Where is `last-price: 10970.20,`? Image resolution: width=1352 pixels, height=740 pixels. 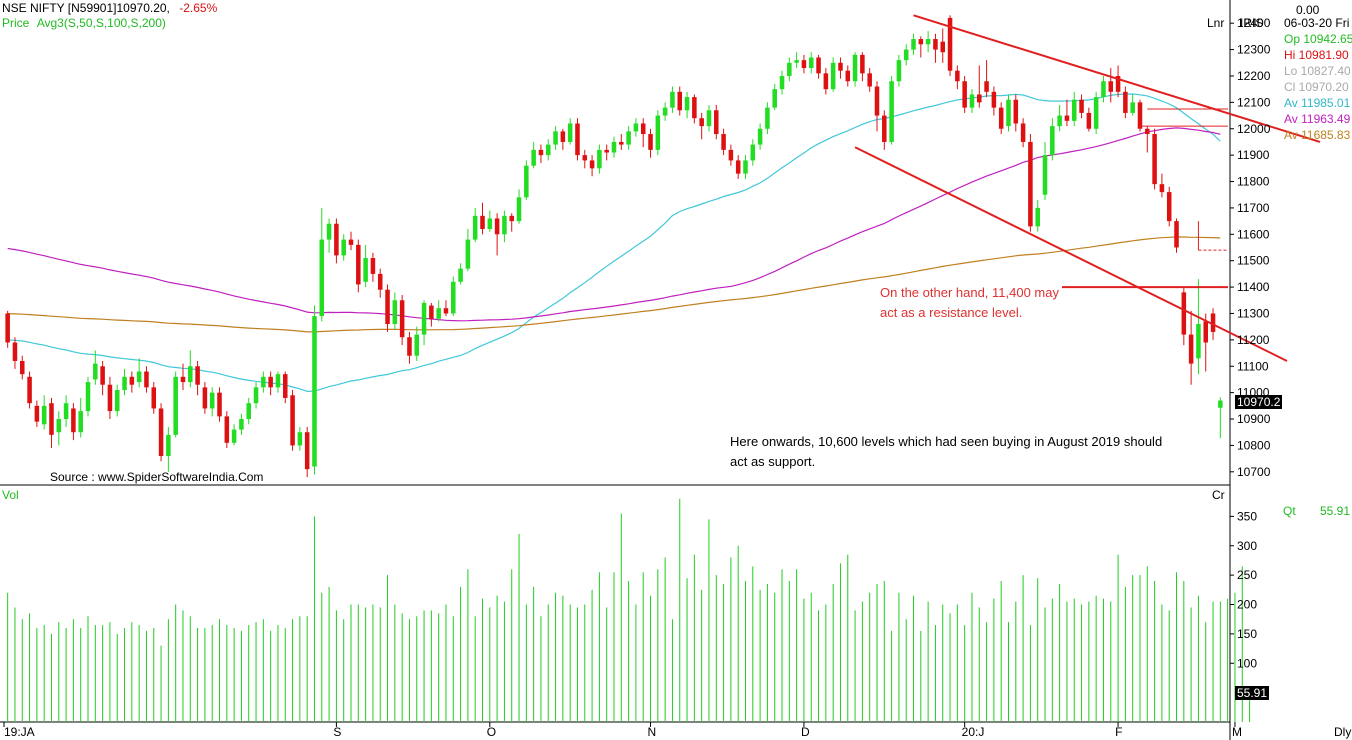 last-price: 10970.20, is located at coordinates (143, 8).